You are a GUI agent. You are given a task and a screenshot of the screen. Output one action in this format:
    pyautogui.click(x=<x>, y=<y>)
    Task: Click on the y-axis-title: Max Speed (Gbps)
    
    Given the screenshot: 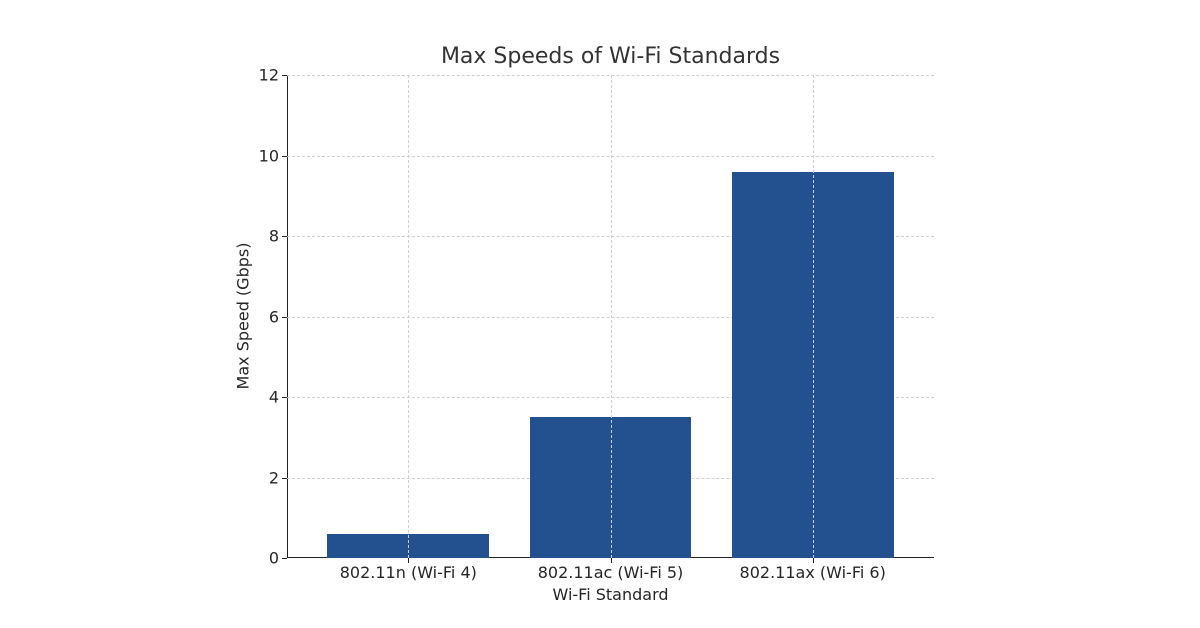 What is the action you would take?
    pyautogui.click(x=243, y=316)
    